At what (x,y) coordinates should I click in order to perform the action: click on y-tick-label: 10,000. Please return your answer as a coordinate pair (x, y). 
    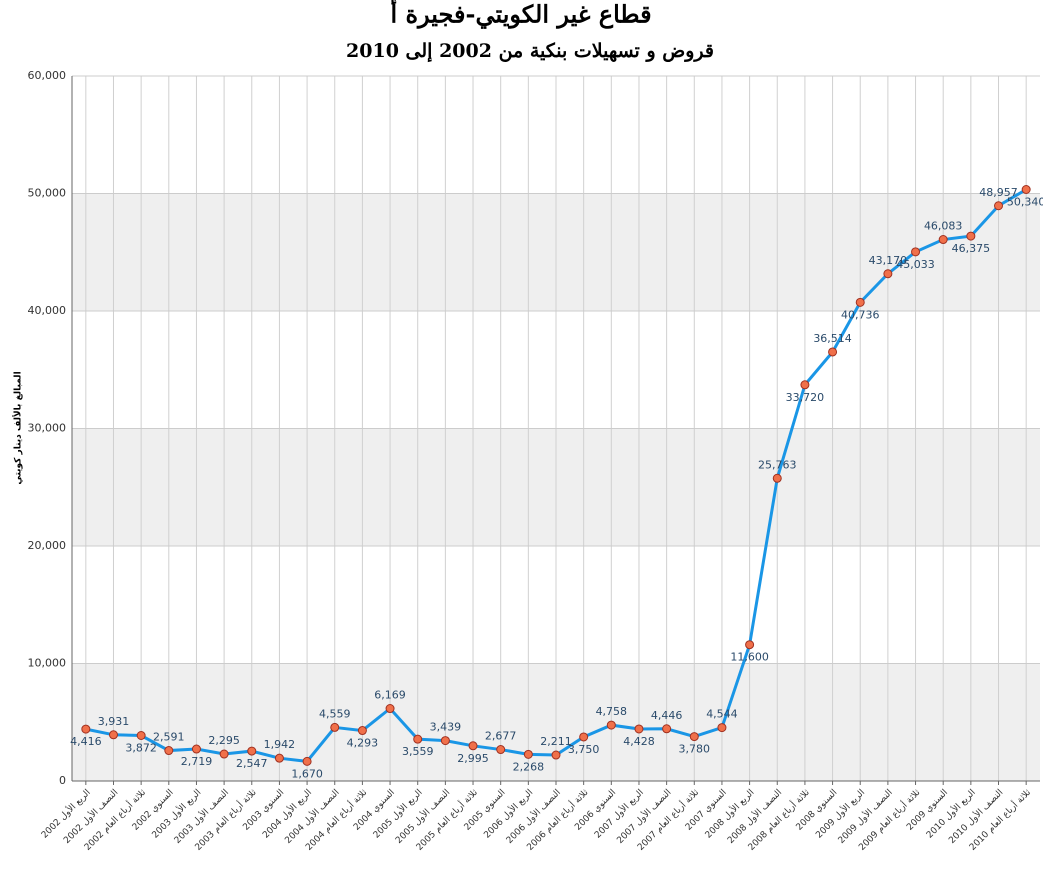
    Looking at the image, I should click on (47, 663).